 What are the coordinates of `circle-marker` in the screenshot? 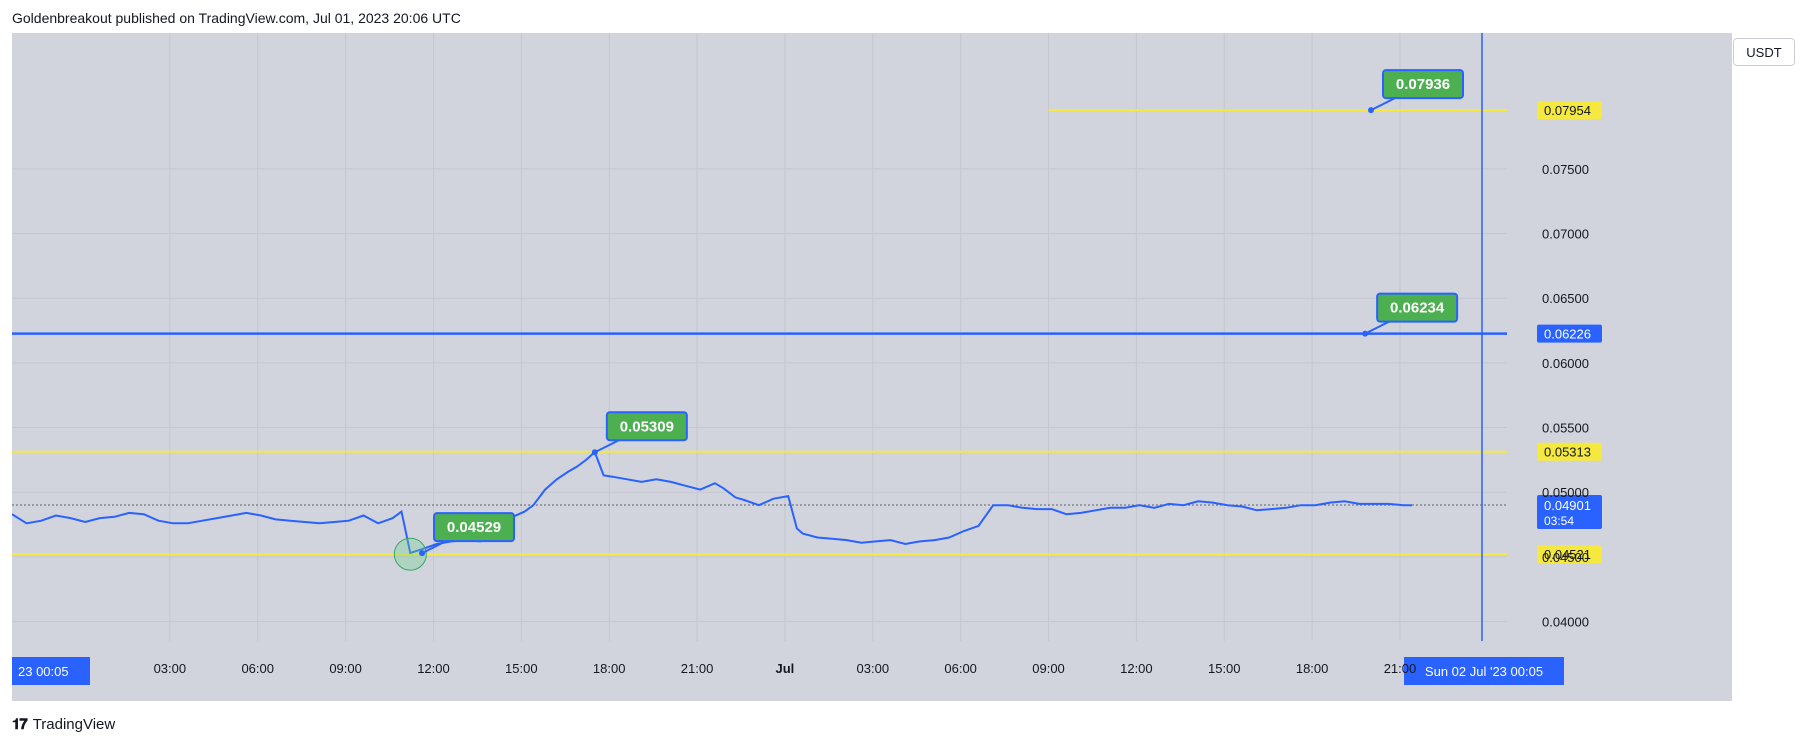 It's located at (410, 554).